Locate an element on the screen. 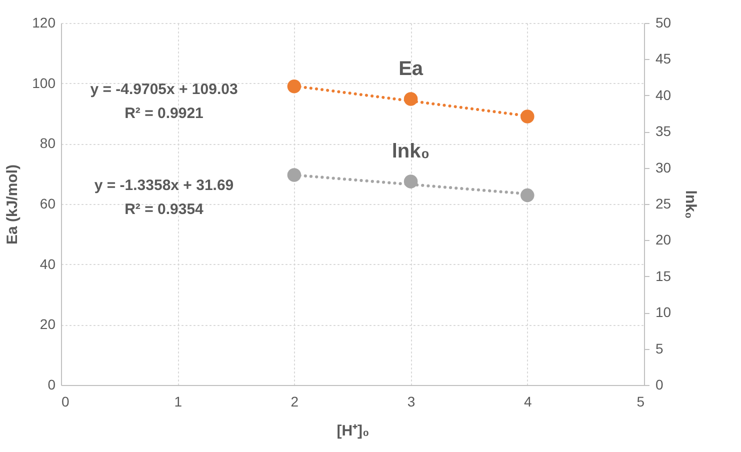  y2-tick-label: 40 is located at coordinates (664, 94).